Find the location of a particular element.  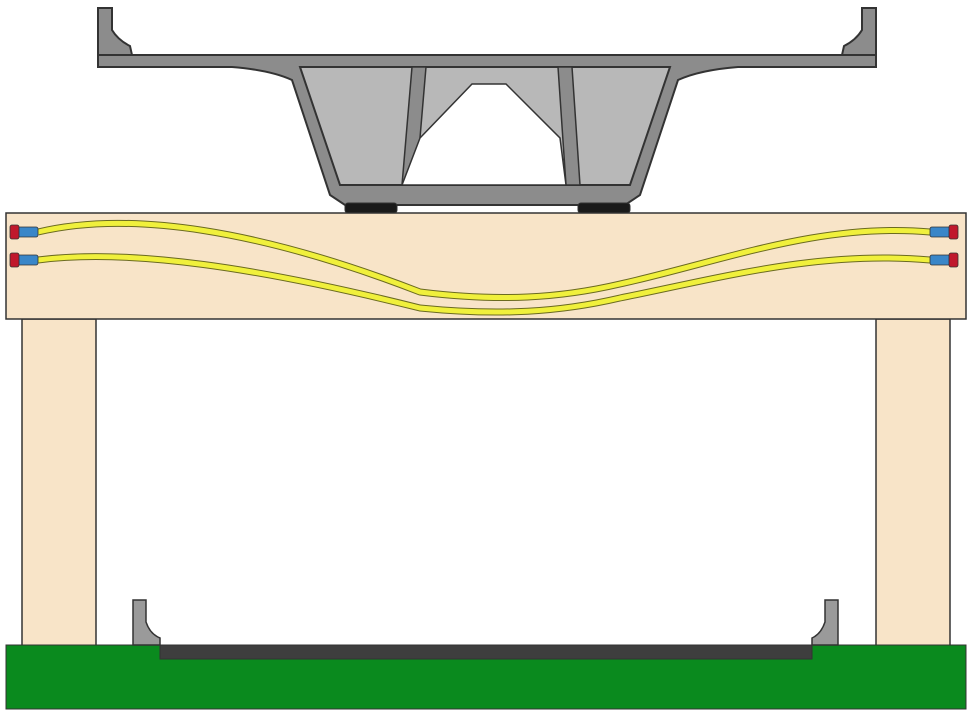

bearing-right is located at coordinates (604, 208).